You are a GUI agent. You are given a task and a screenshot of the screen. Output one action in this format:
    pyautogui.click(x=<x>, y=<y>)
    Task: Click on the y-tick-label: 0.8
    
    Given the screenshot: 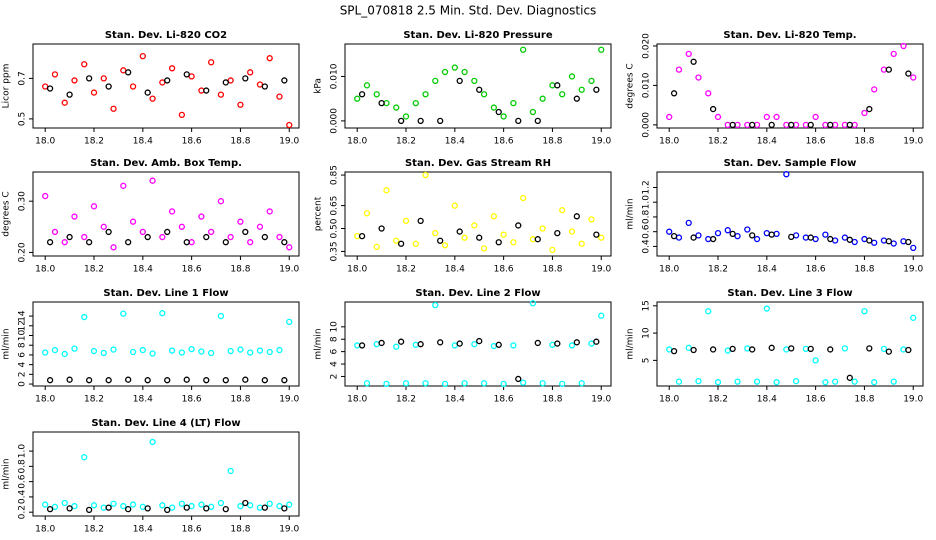 What is the action you would take?
    pyautogui.click(x=23, y=466)
    